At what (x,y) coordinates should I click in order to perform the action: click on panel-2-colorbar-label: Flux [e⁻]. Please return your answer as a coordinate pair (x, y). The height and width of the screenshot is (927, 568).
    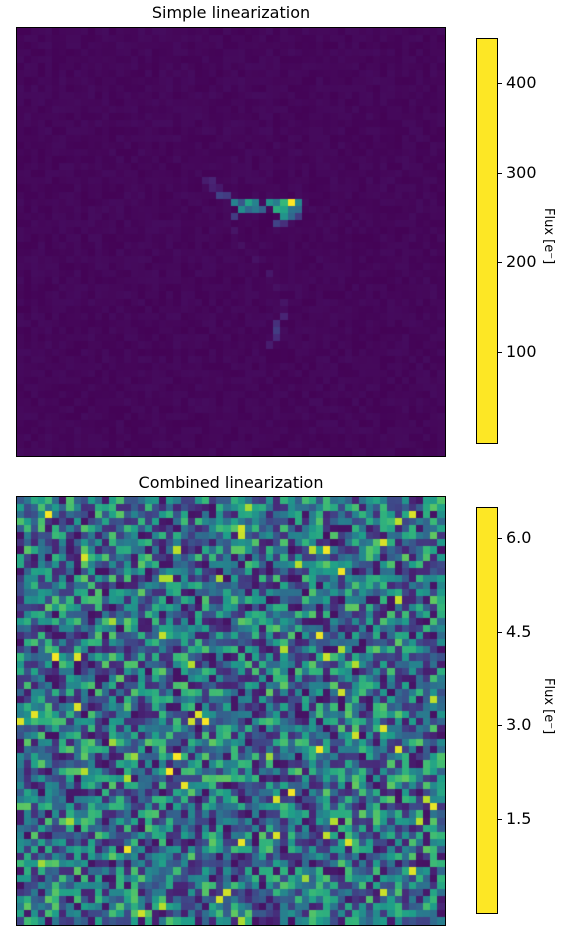
    Looking at the image, I should click on (548, 706).